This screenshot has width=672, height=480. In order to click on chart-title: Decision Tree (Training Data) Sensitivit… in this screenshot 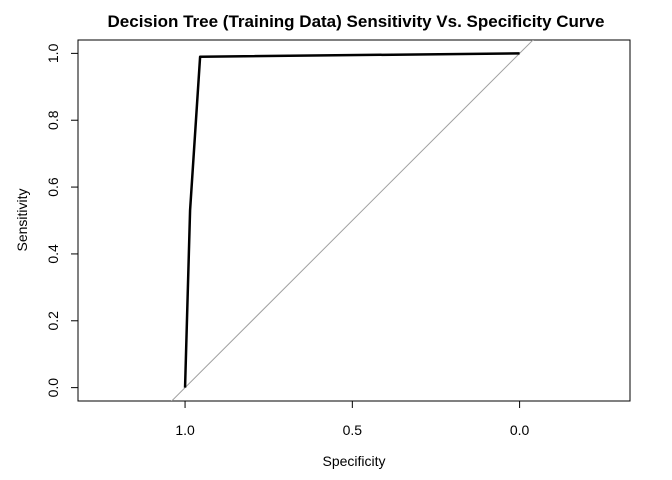, I will do `click(356, 21)`.